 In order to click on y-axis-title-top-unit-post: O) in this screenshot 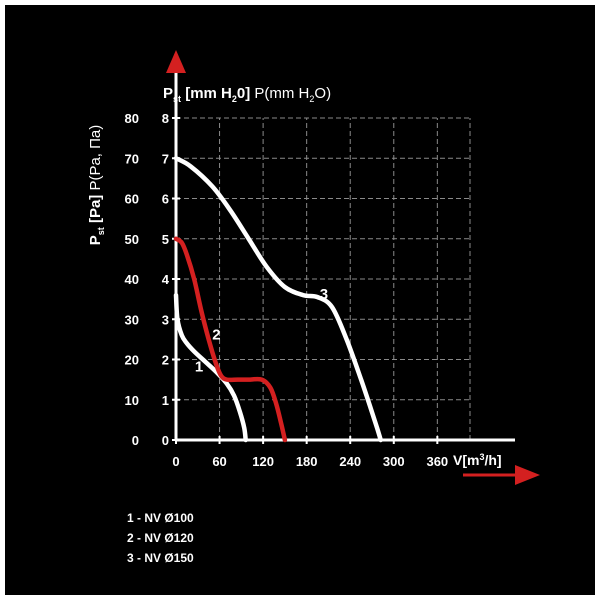, I will do `click(322, 93)`.